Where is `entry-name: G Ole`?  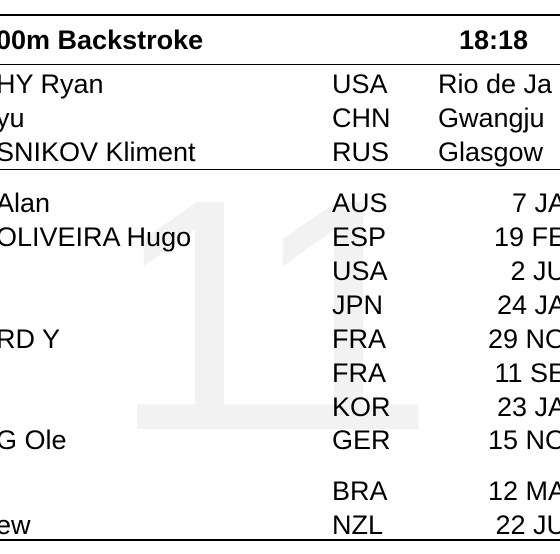 entry-name: G Ole is located at coordinates (33, 440).